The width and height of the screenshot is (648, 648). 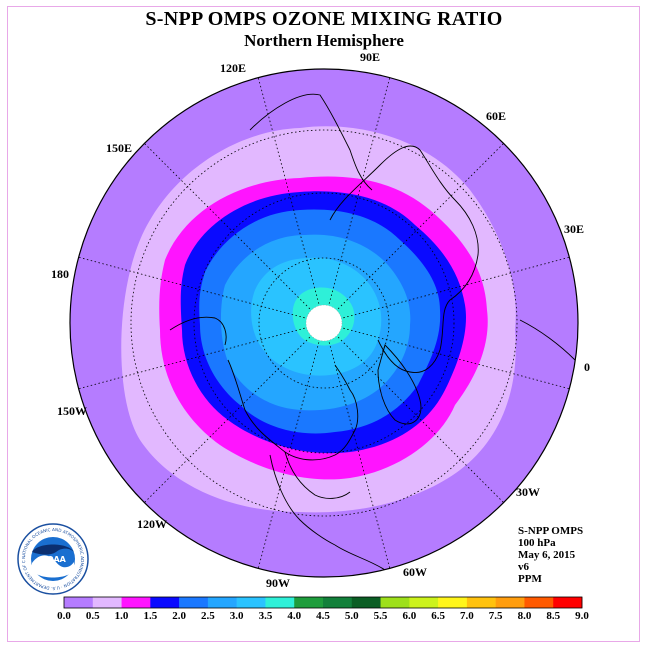 I want to click on info-version: v6, so click(x=523, y=567).